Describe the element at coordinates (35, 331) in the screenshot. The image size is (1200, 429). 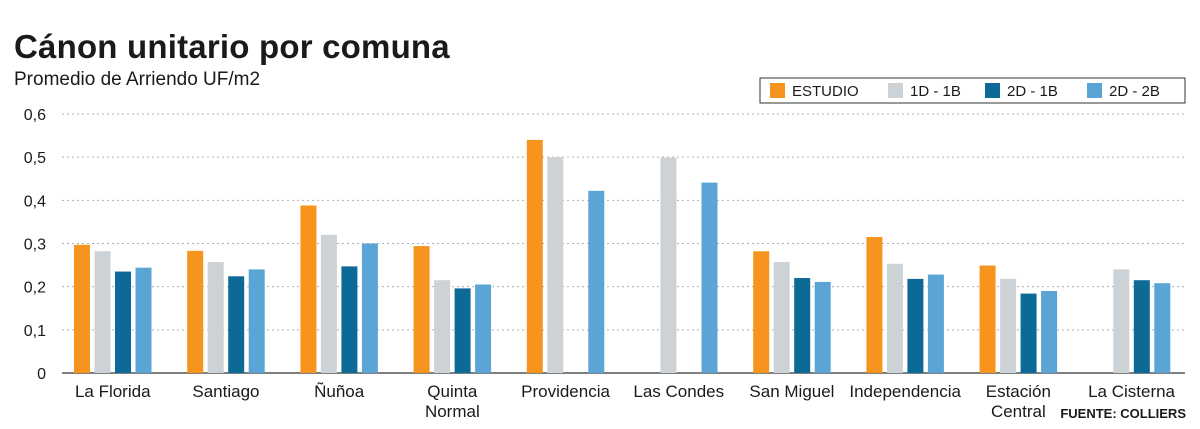
I see `y-tick-label: 0,1` at that location.